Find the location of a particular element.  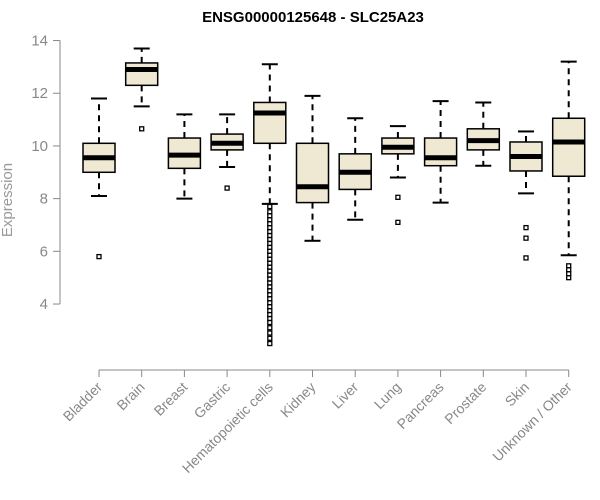

x-tick-label: Pancreas is located at coordinates (420, 405).